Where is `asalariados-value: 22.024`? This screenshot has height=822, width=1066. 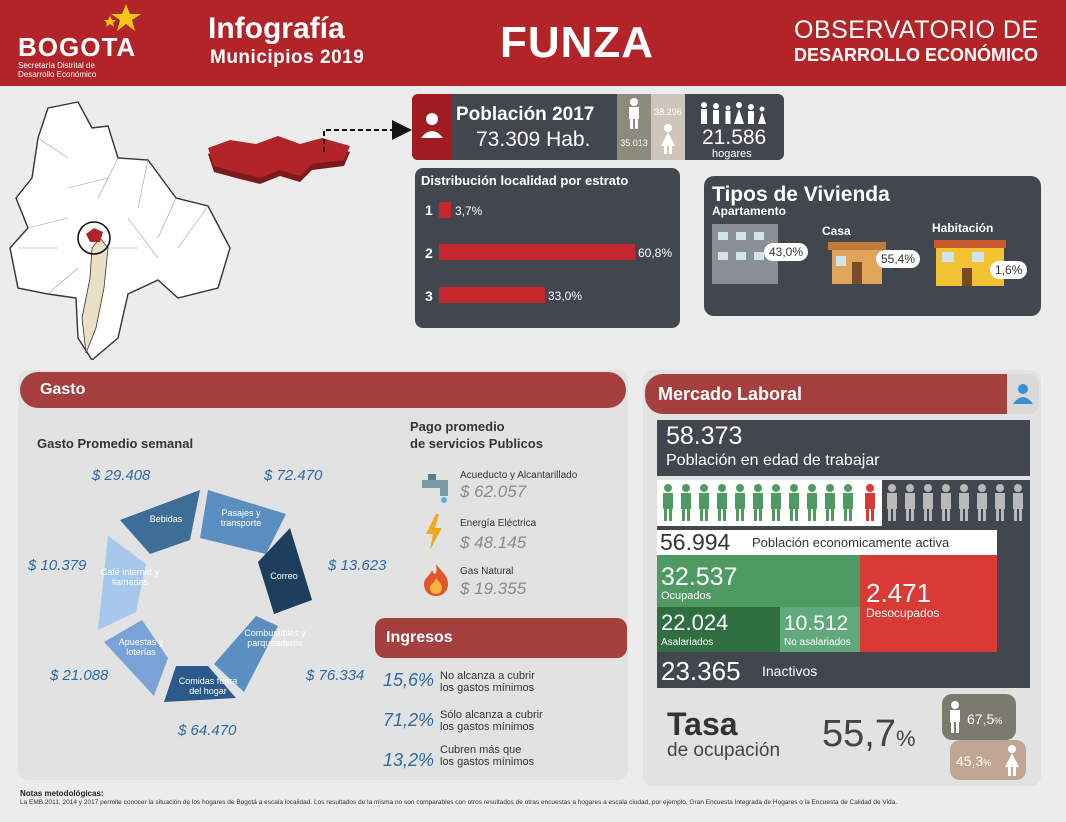
asalariados-value: 22.024 is located at coordinates (695, 622).